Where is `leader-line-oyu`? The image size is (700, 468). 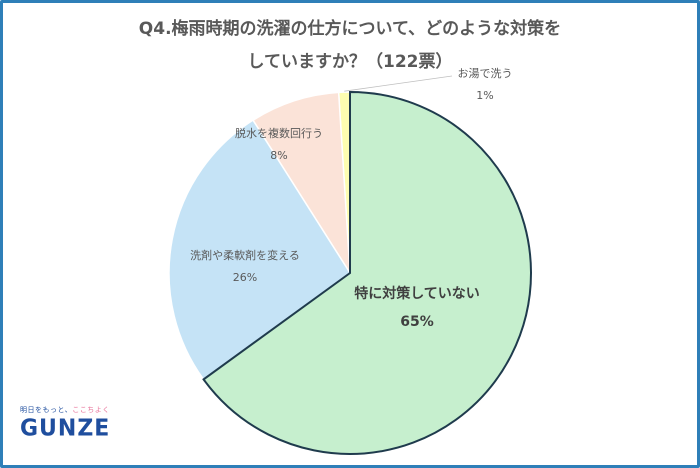 leader-line-oyu is located at coordinates (398, 83).